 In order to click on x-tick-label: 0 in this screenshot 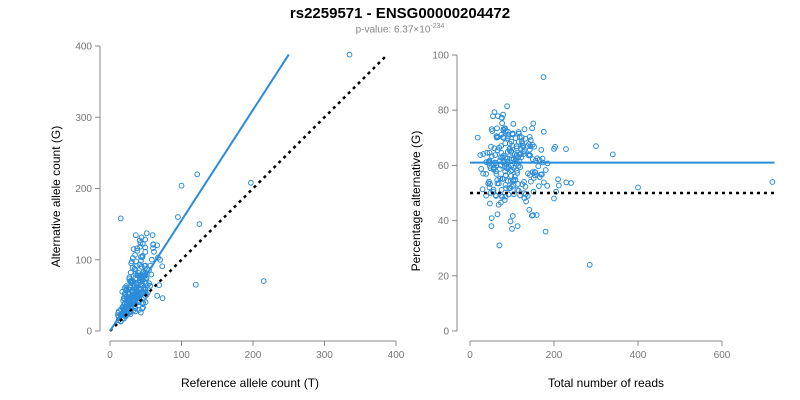, I will do `click(470, 355)`.